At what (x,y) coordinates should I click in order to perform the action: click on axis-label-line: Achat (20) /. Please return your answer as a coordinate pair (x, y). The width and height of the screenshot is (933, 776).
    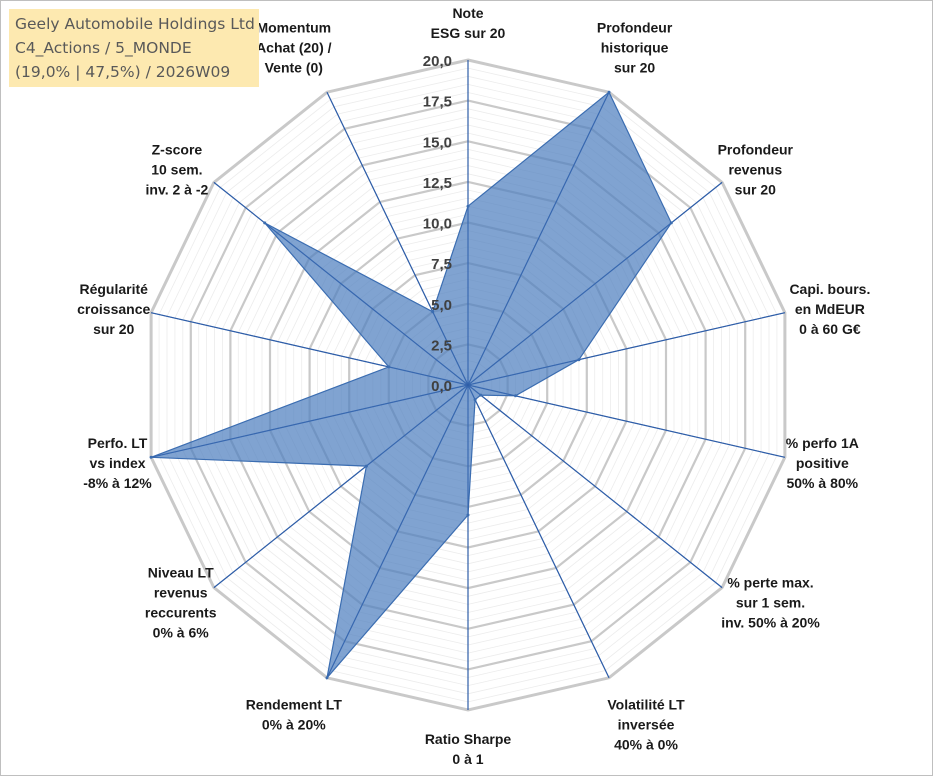
    Looking at the image, I should click on (294, 47).